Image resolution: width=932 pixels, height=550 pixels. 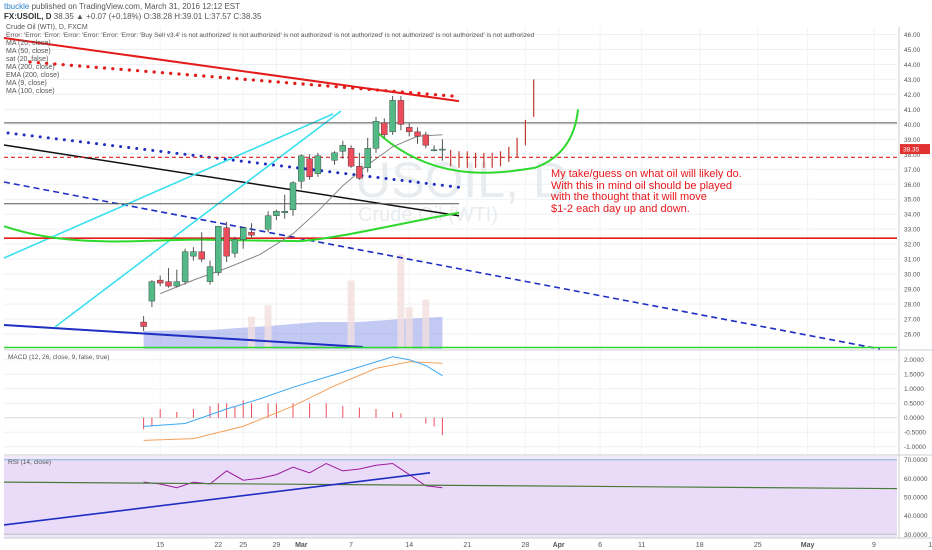 I want to click on macd-tick-label: -0.5000, so click(x=915, y=433).